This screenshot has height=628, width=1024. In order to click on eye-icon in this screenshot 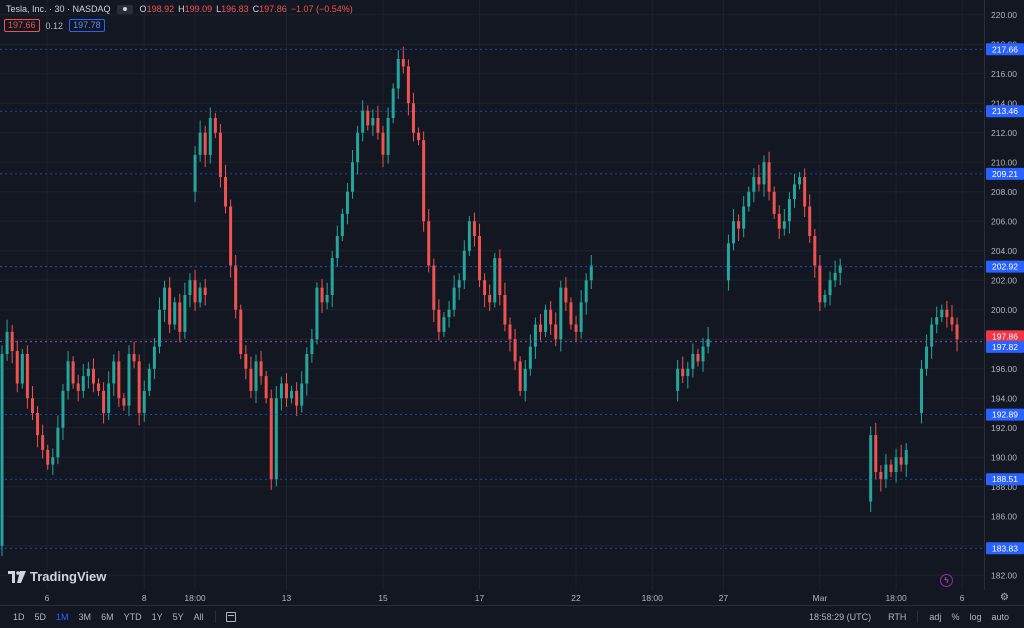, I will do `click(124, 9)`.